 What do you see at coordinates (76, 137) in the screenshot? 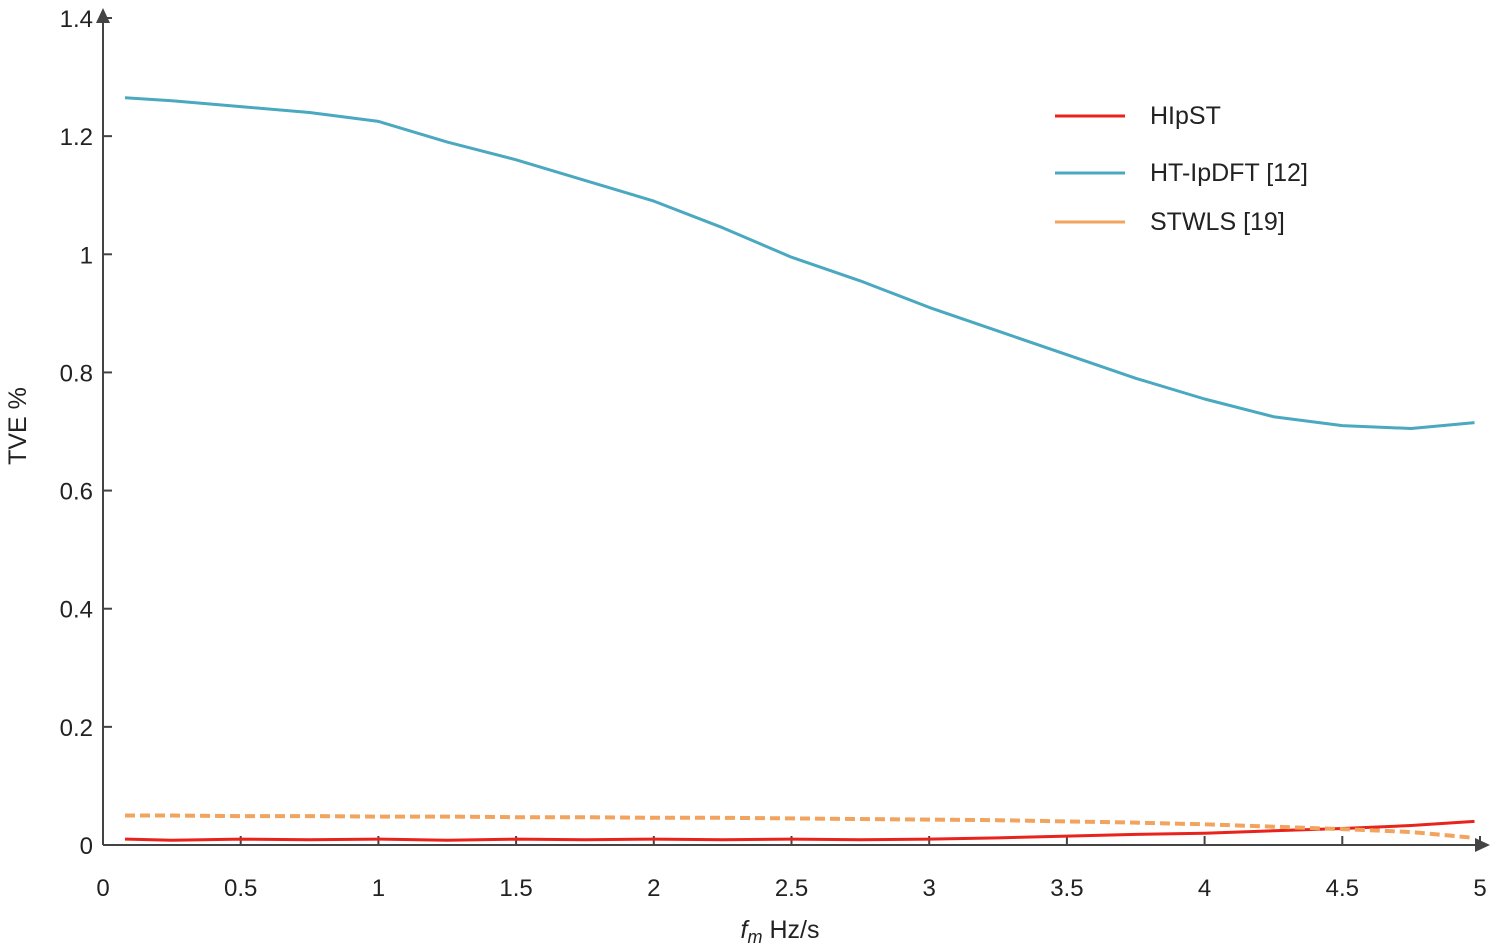
I see `y-tick-label: 1.2` at bounding box center [76, 137].